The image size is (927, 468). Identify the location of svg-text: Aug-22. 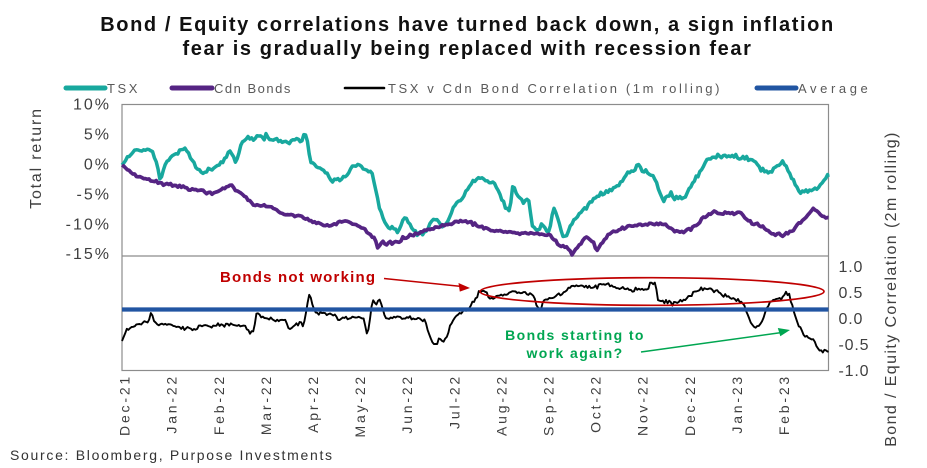
(501, 405).